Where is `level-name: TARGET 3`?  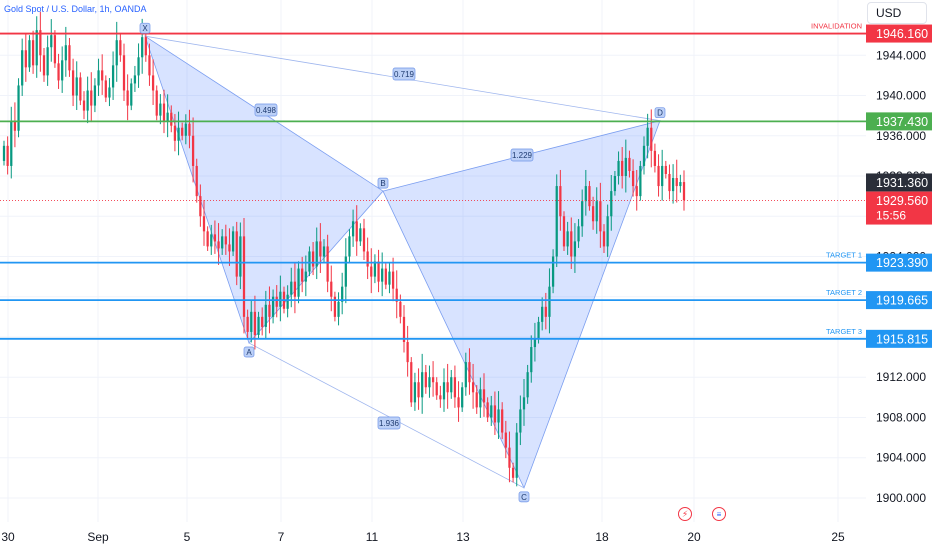
level-name: TARGET 3 is located at coordinates (844, 331).